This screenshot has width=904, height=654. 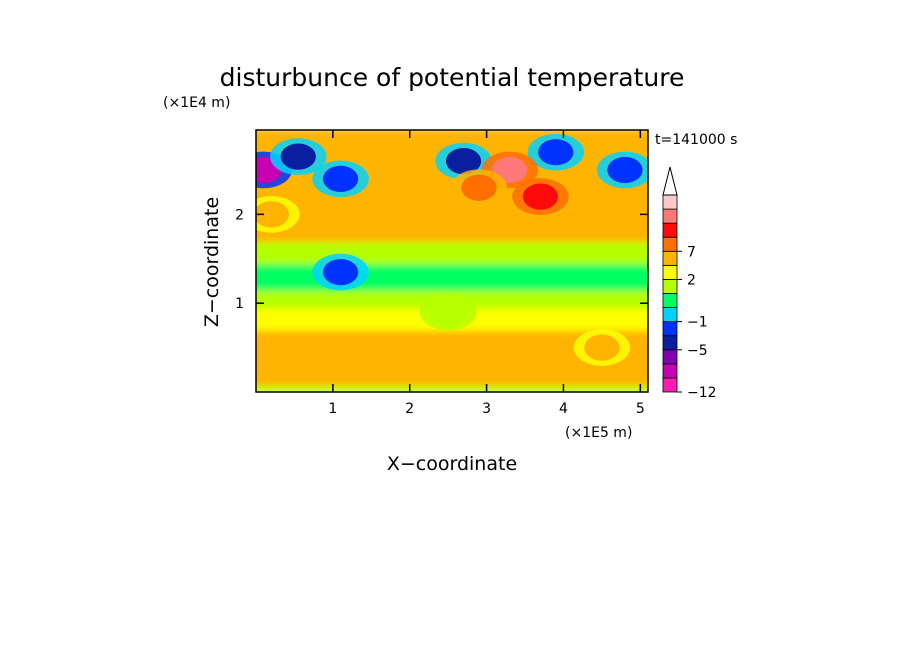 I want to click on x-tick-label: 1, so click(x=332, y=409).